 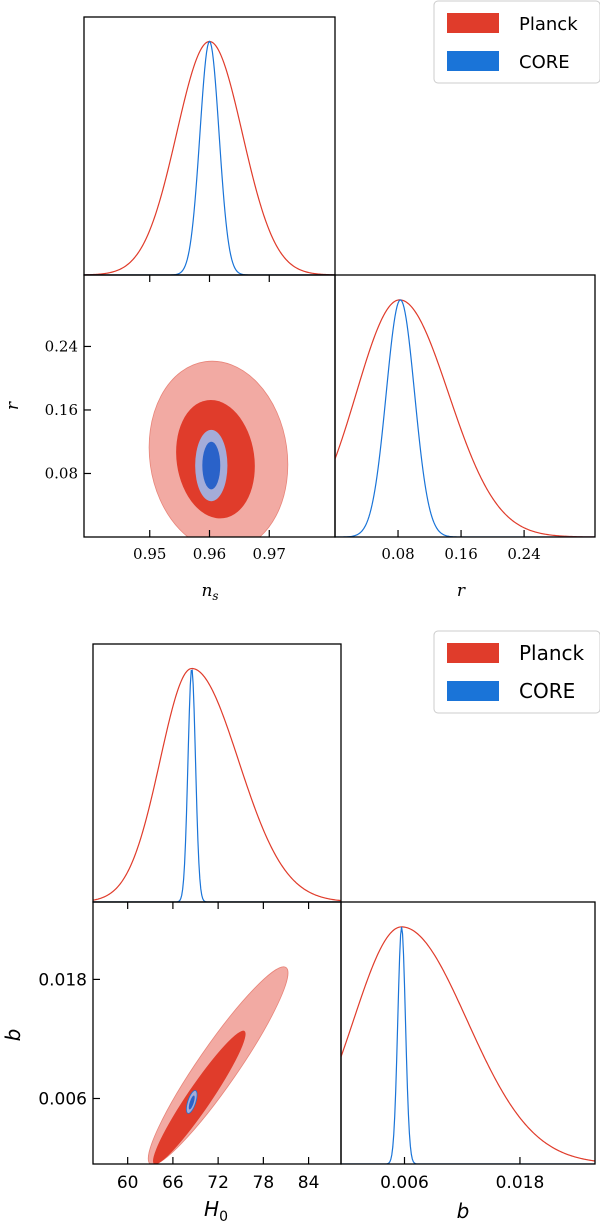 What do you see at coordinates (461, 591) in the screenshot?
I see `x-axis-label-r: r` at bounding box center [461, 591].